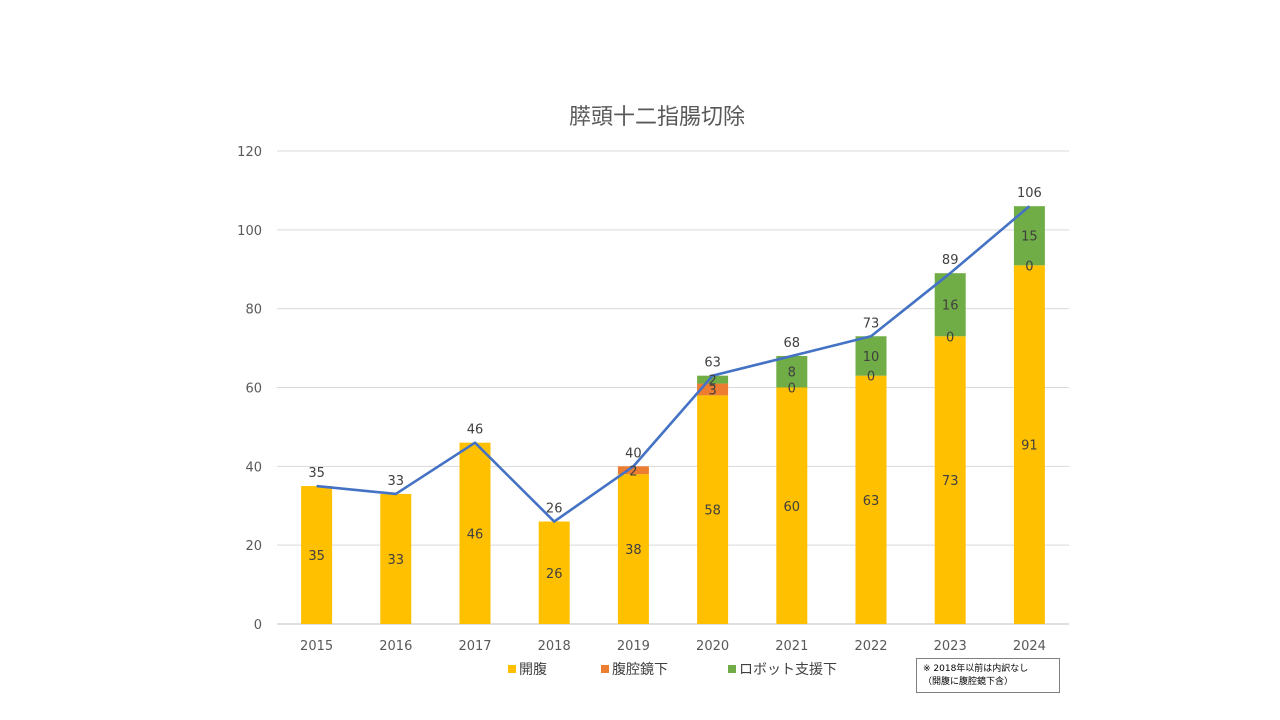 The height and width of the screenshot is (720, 1280). I want to click on y-tick-label: 80, so click(253, 310).